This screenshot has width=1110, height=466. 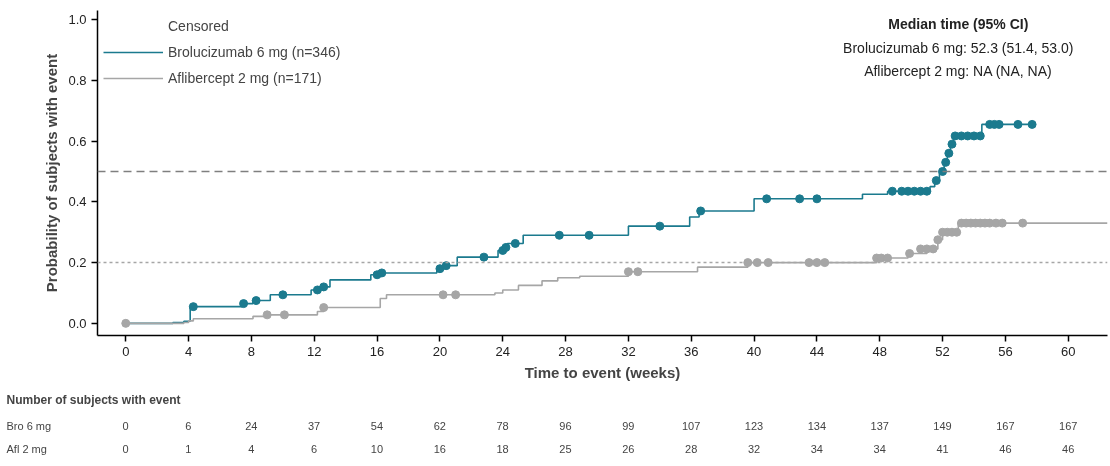 What do you see at coordinates (691, 425) in the screenshot?
I see `data-label: 107` at bounding box center [691, 425].